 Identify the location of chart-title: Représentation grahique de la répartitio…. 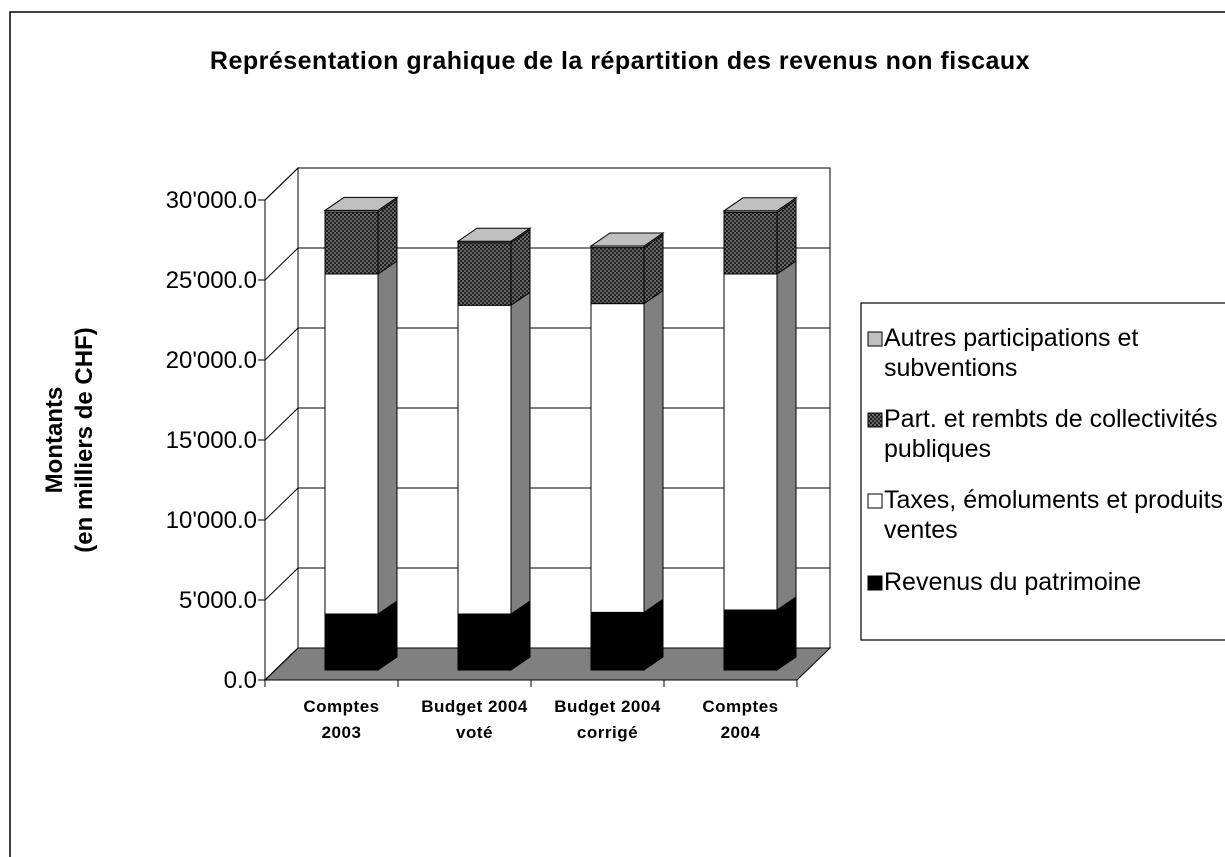
(620, 61).